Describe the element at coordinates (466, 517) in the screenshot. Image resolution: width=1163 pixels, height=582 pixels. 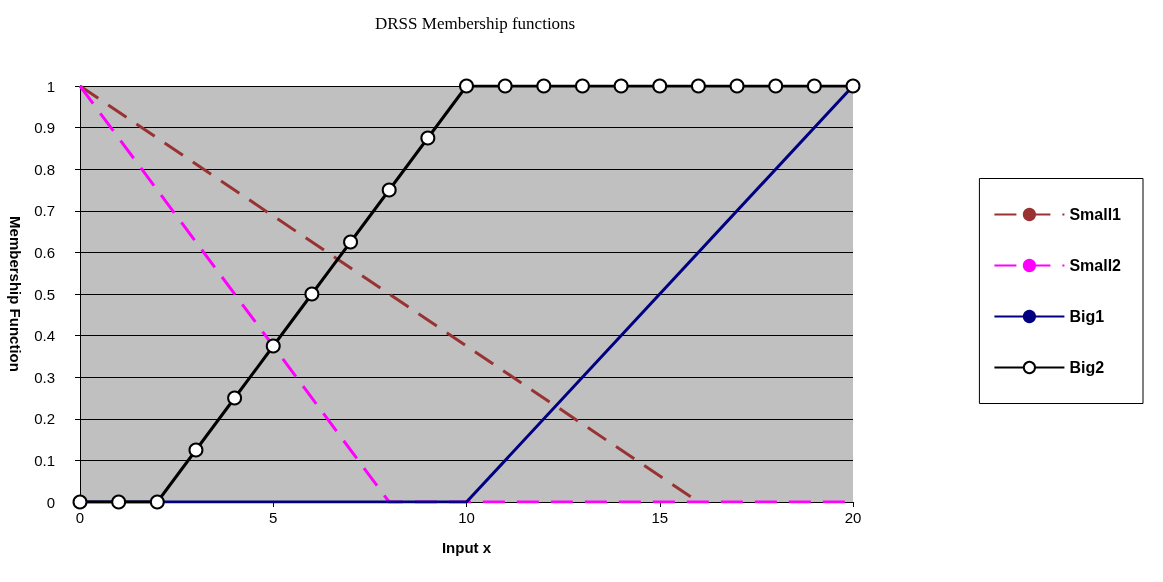
I see `x-tick-label: 10` at that location.